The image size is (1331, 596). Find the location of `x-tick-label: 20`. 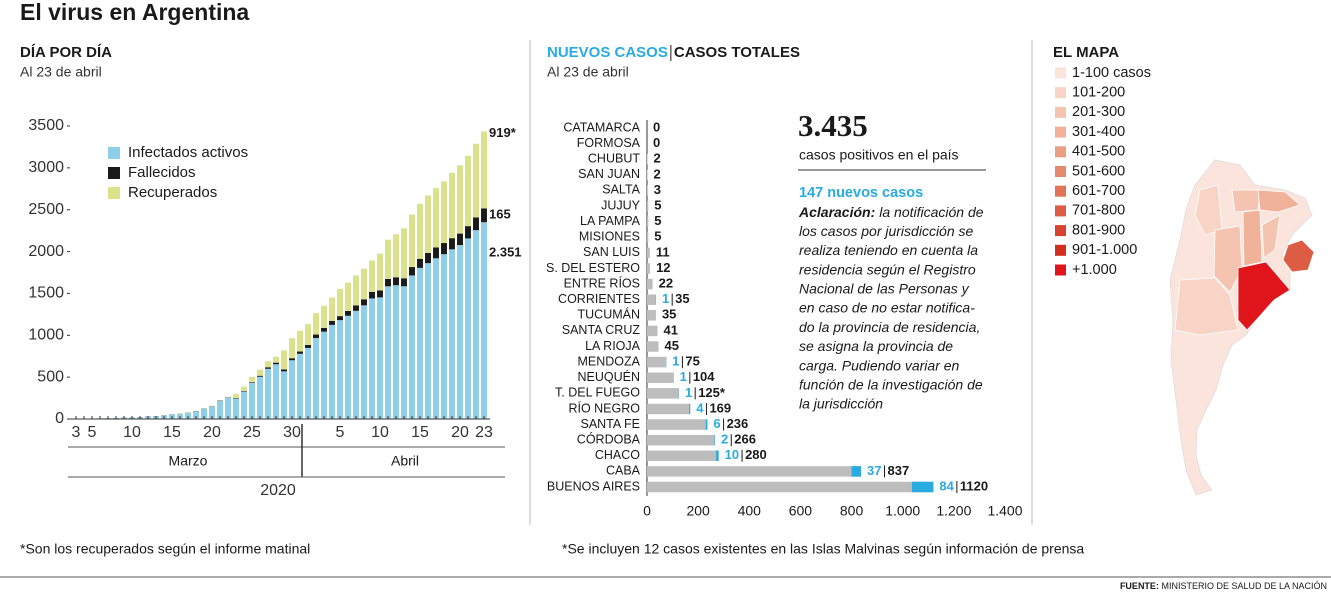

x-tick-label: 20 is located at coordinates (460, 432).